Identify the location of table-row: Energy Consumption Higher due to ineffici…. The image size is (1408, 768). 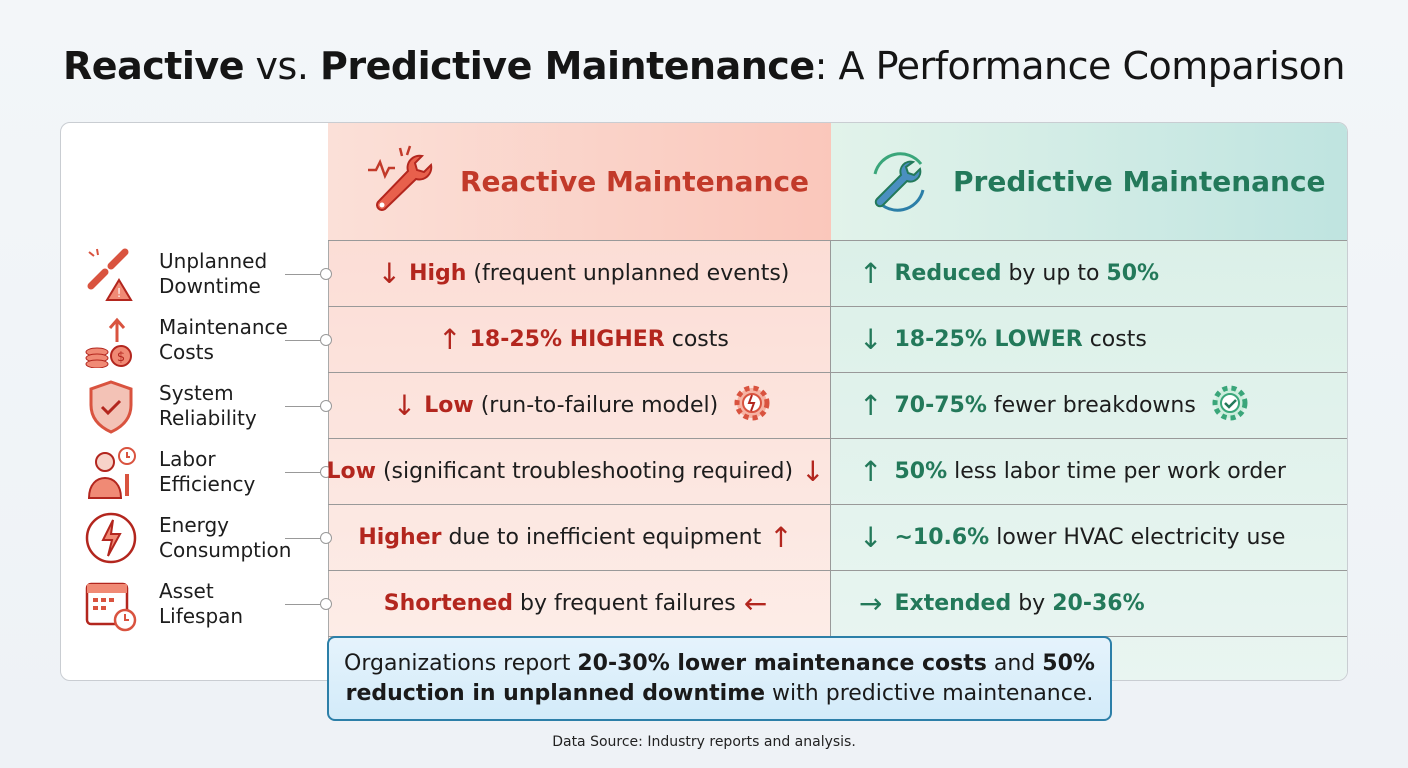
(704, 538).